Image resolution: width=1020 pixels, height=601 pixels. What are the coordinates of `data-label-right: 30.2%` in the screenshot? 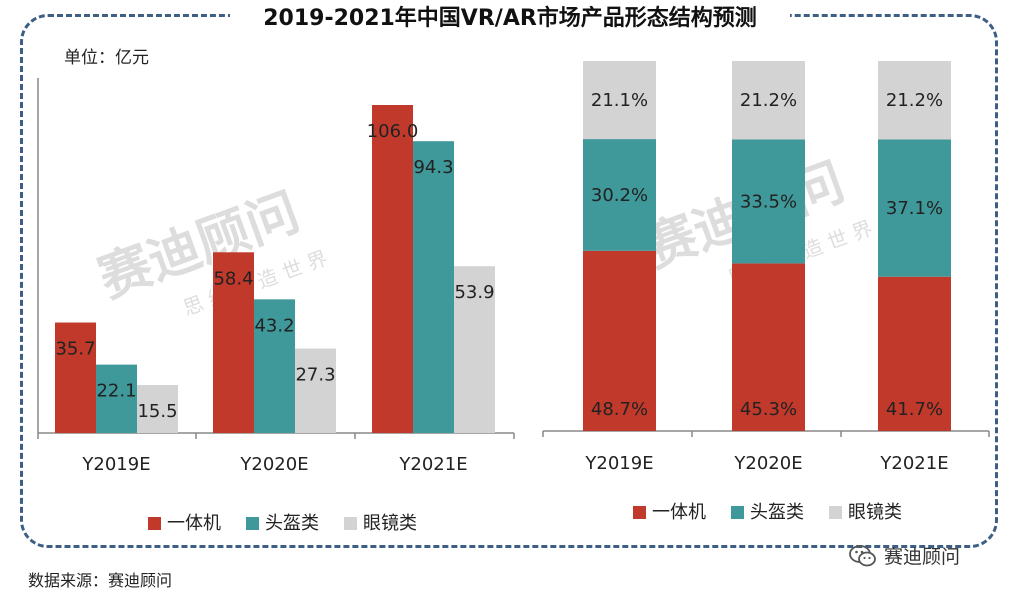 It's located at (619, 195).